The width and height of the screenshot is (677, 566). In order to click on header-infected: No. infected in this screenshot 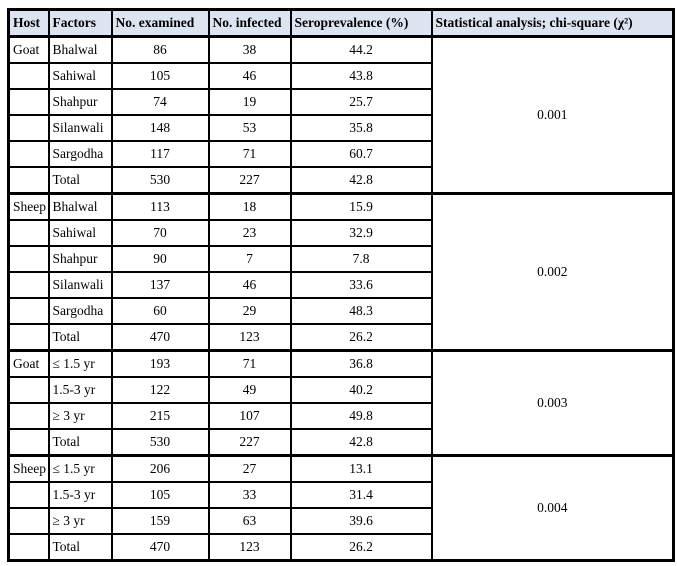, I will do `click(249, 23)`.